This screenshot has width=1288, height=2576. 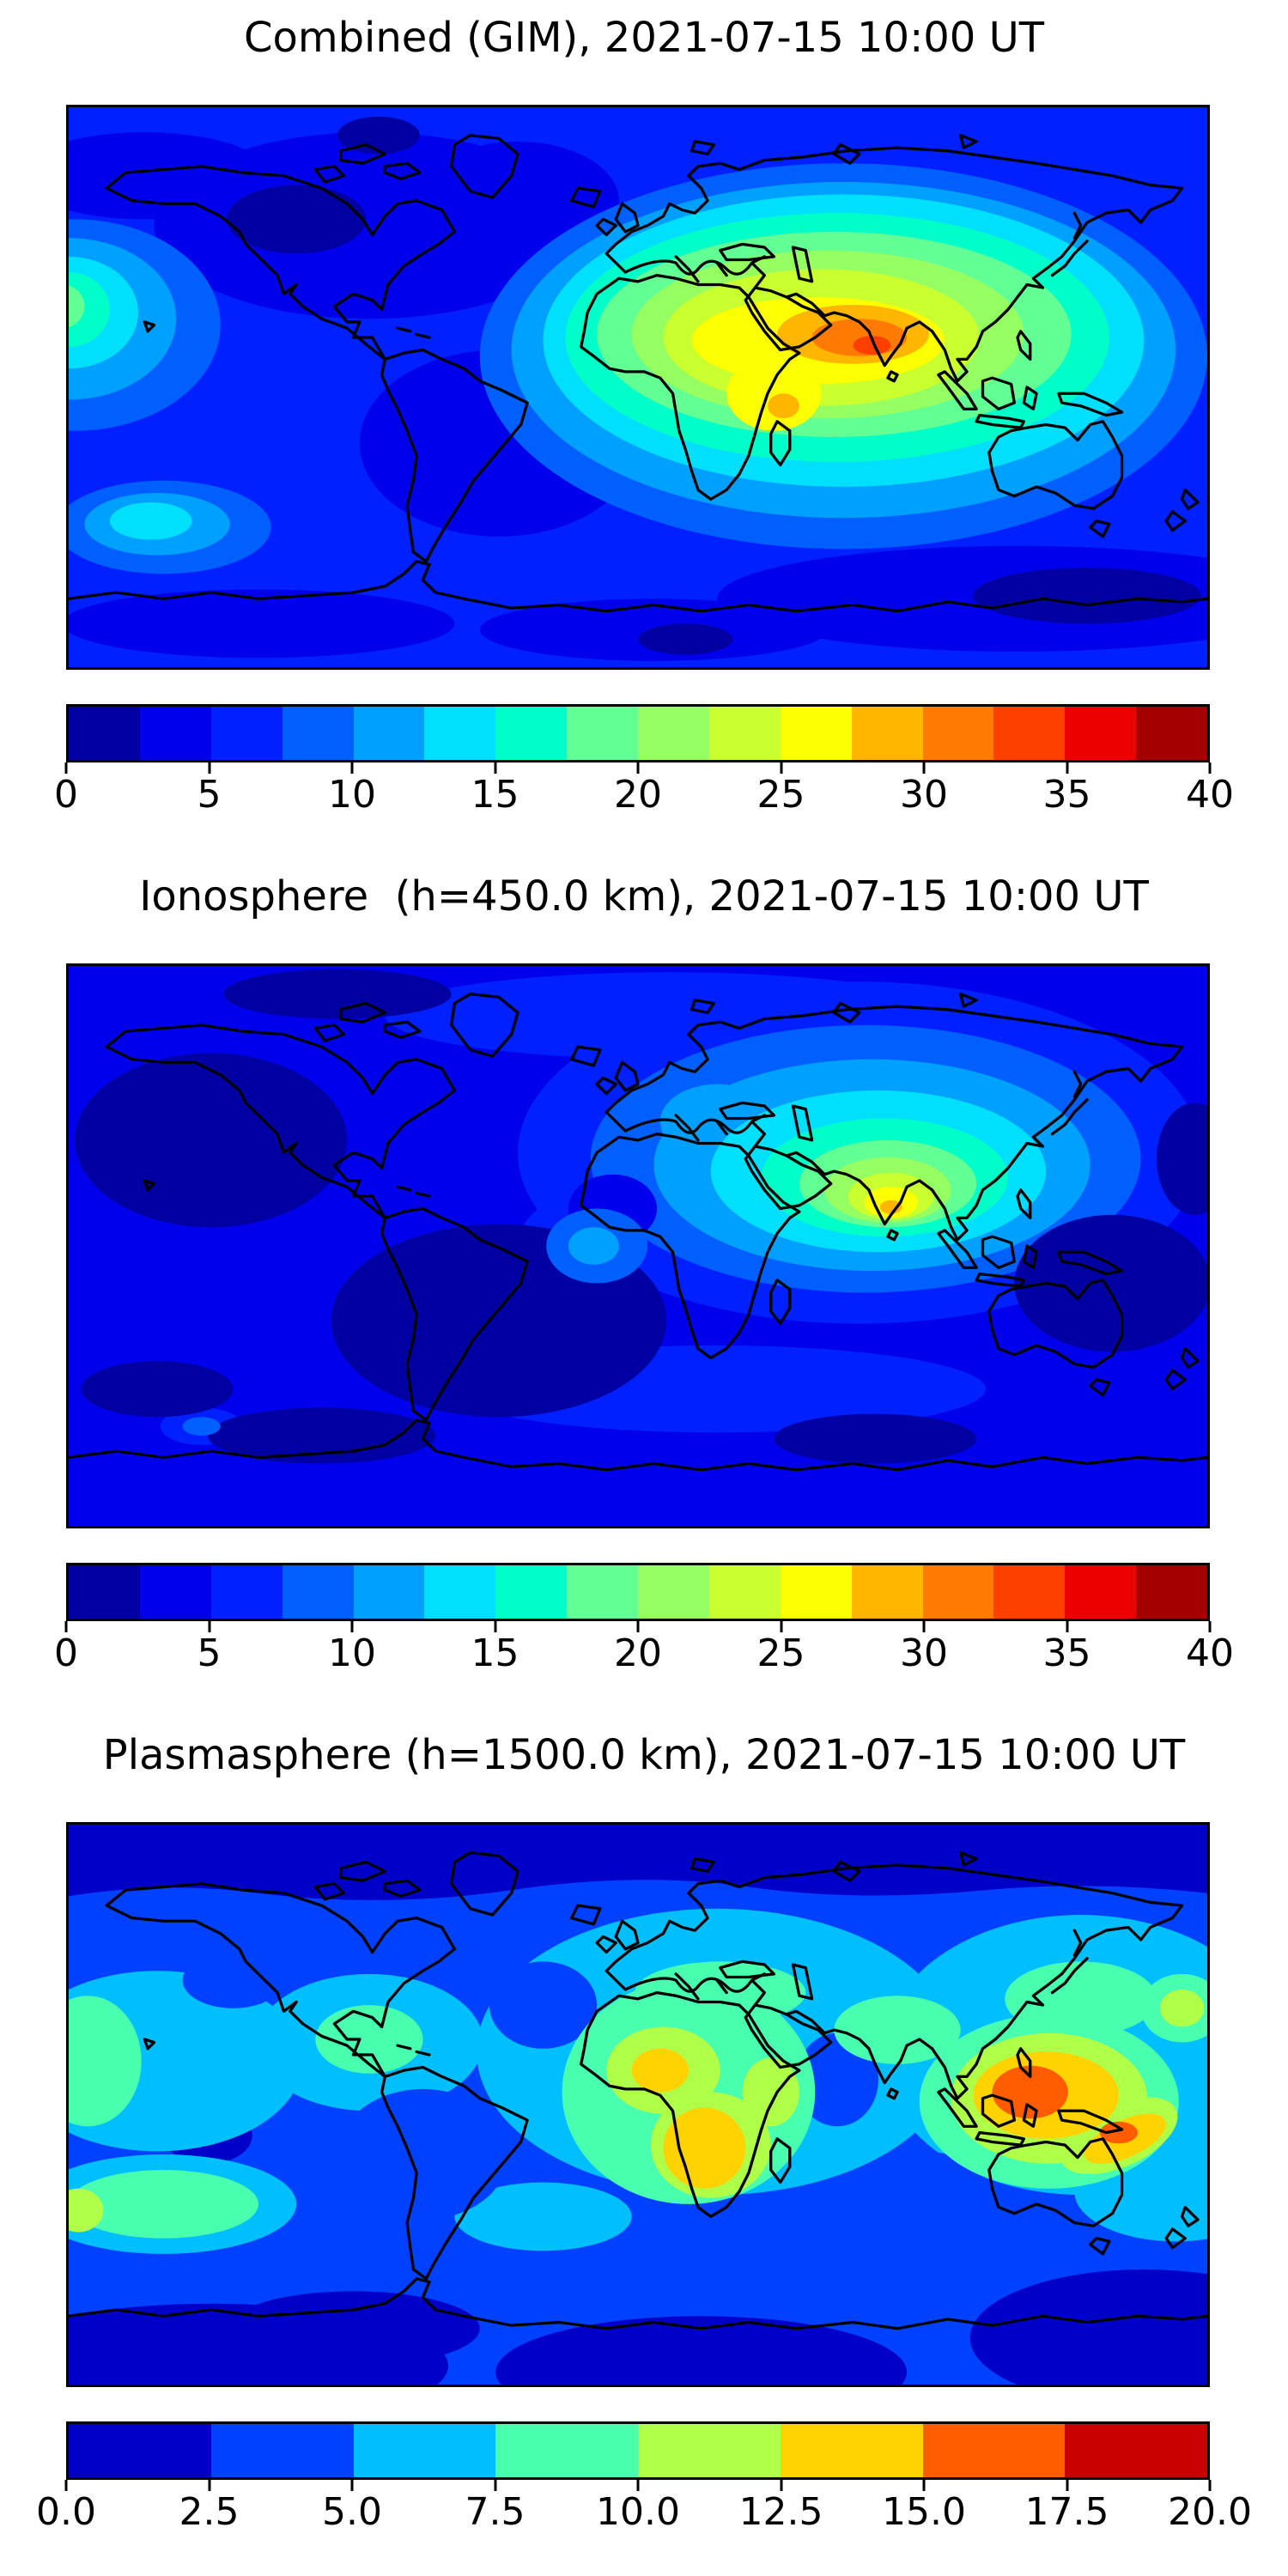 I want to click on colorbar-tick-label: 0.0, so click(x=66, y=2512).